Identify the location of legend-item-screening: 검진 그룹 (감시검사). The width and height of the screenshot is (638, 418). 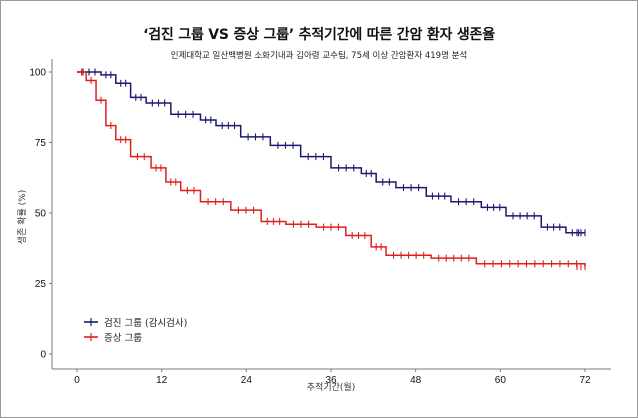
(135, 323).